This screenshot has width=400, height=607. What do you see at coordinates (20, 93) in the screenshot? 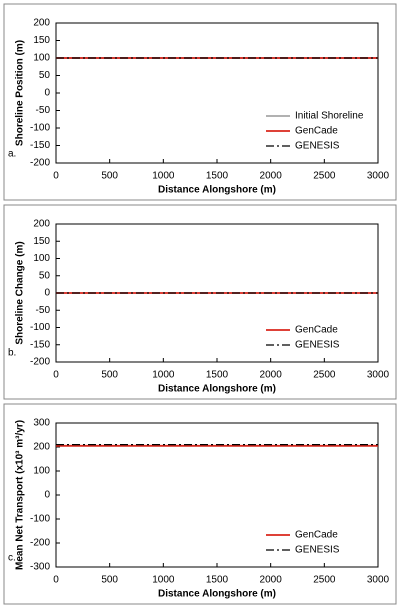
I see `y-axis-label: Shoreline Position (m)` at bounding box center [20, 93].